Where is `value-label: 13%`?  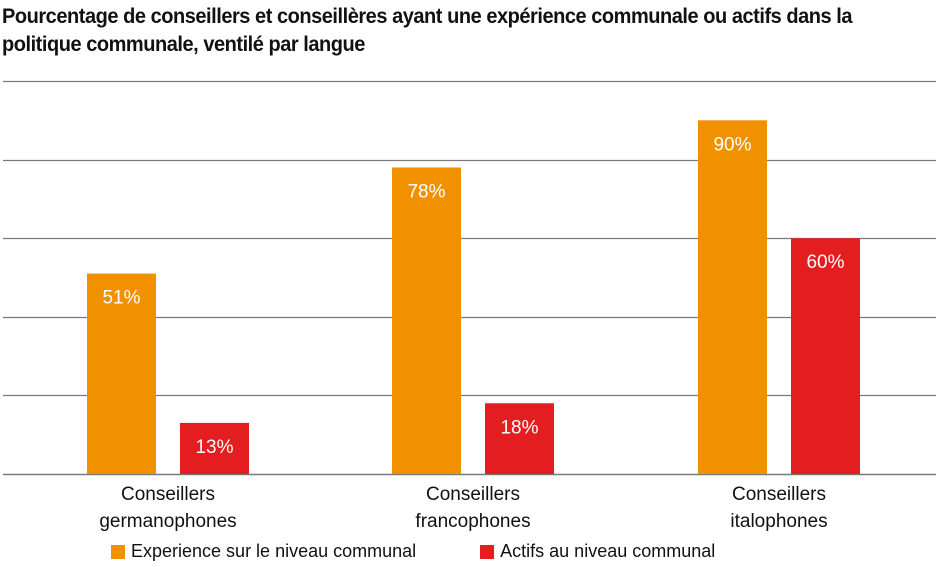 value-label: 13% is located at coordinates (214, 447).